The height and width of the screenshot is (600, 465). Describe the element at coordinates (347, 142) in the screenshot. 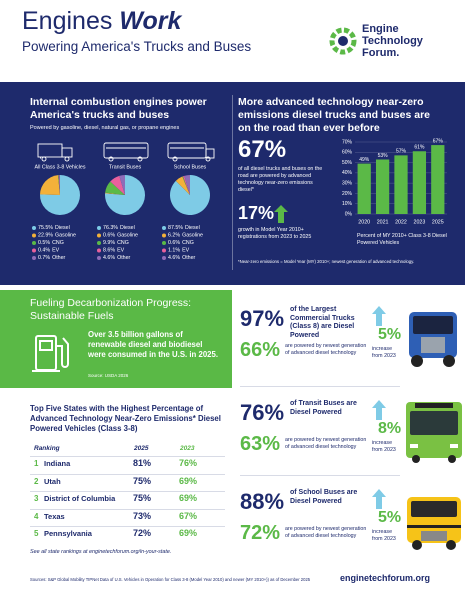

I see `y-tick-label: 70%` at that location.